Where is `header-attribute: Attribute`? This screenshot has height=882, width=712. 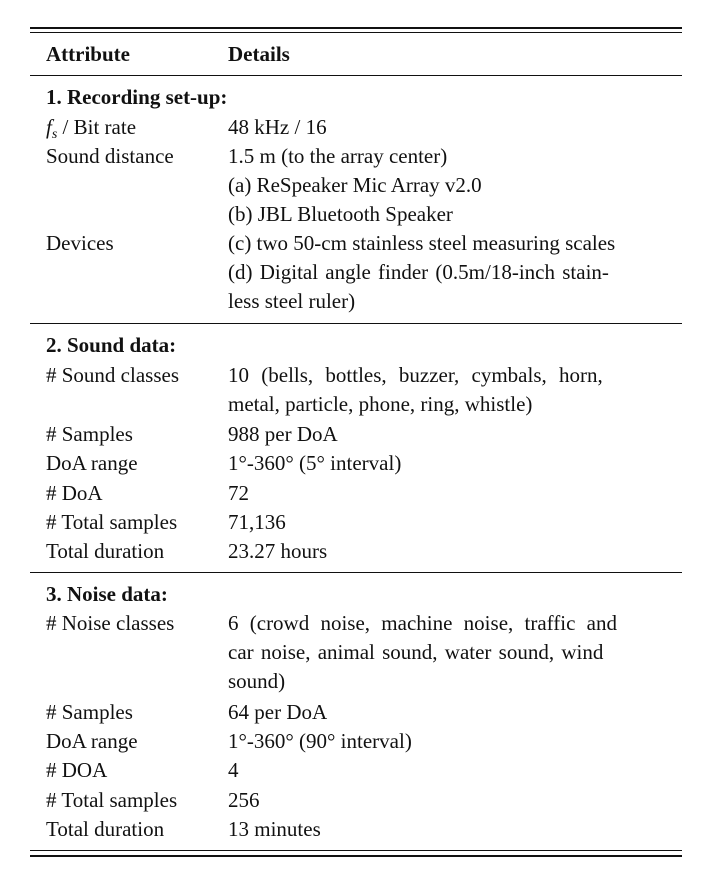
header-attribute: Attribute is located at coordinates (88, 54).